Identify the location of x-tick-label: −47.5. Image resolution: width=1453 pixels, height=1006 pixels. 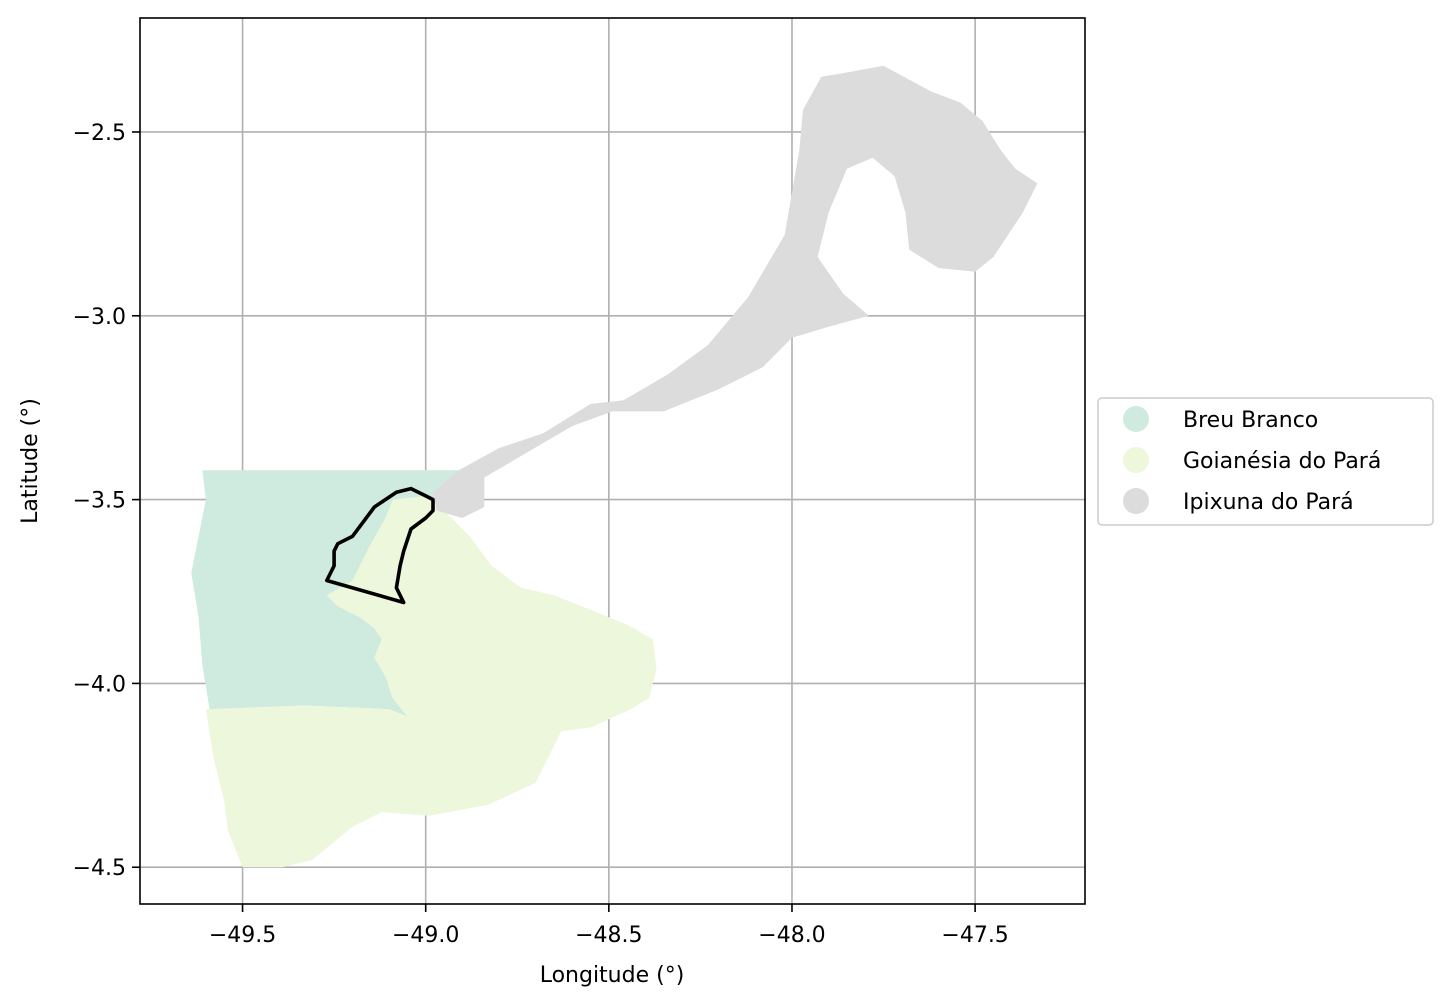
(974, 935).